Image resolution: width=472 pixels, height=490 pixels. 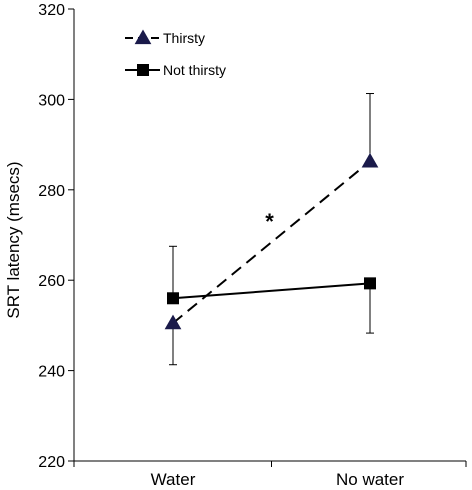 I want to click on y-tick-label: 280, so click(x=51, y=191).